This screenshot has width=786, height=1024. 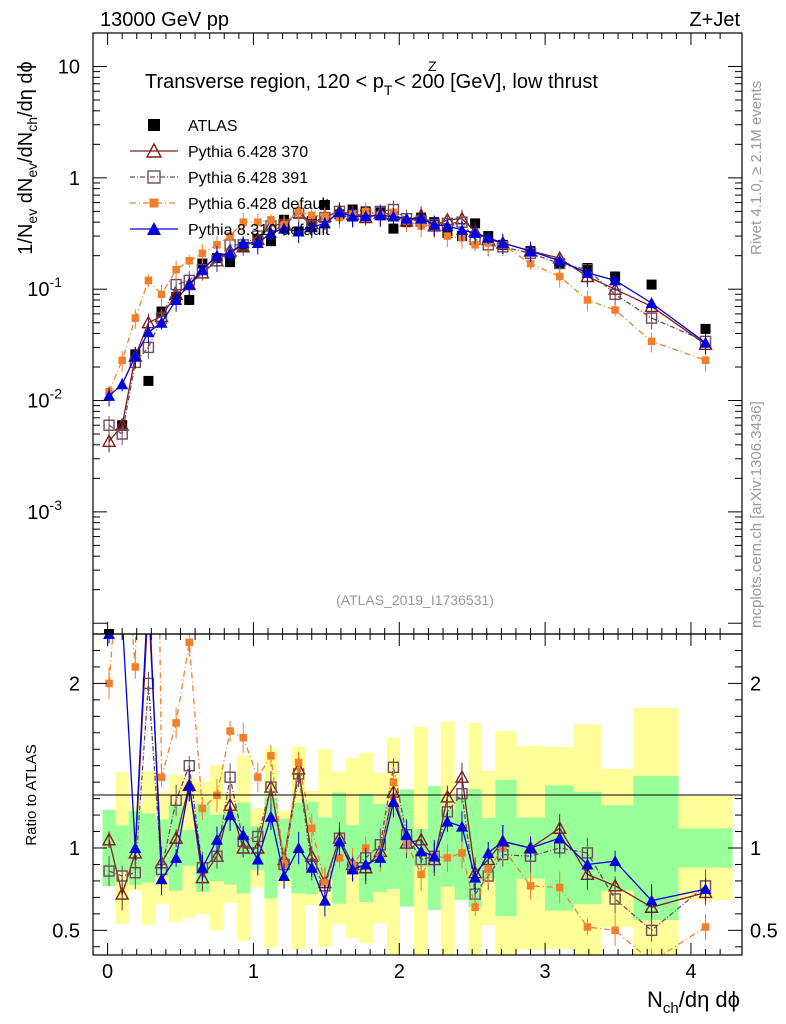 I want to click on ylabel-part-1: ev, so click(x=32, y=216).